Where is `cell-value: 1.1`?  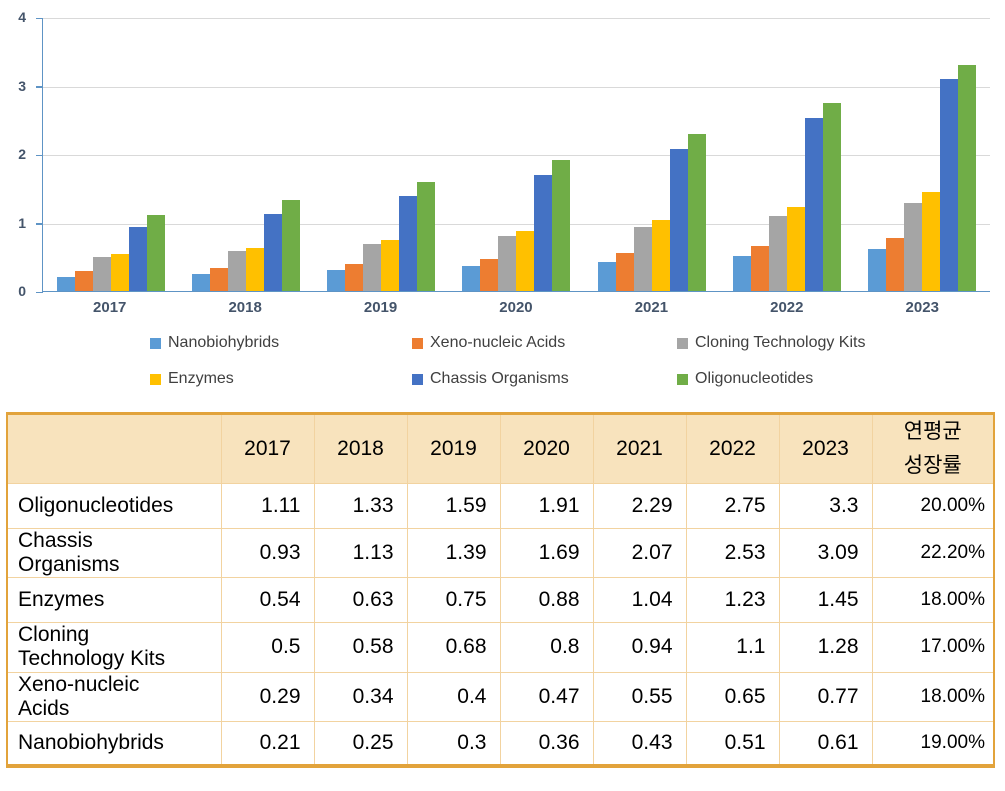
cell-value: 1.1 is located at coordinates (732, 647).